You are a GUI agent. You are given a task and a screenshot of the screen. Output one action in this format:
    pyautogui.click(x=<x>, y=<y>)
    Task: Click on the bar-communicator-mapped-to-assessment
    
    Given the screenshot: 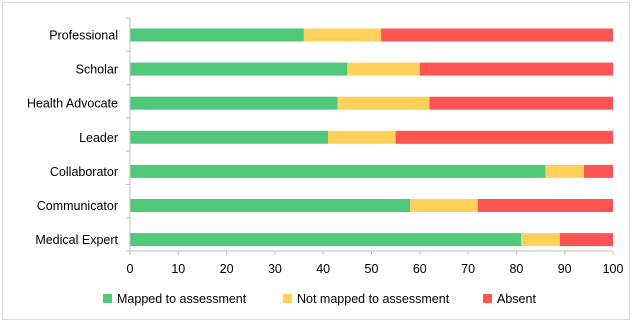 What is the action you would take?
    pyautogui.click(x=270, y=205)
    